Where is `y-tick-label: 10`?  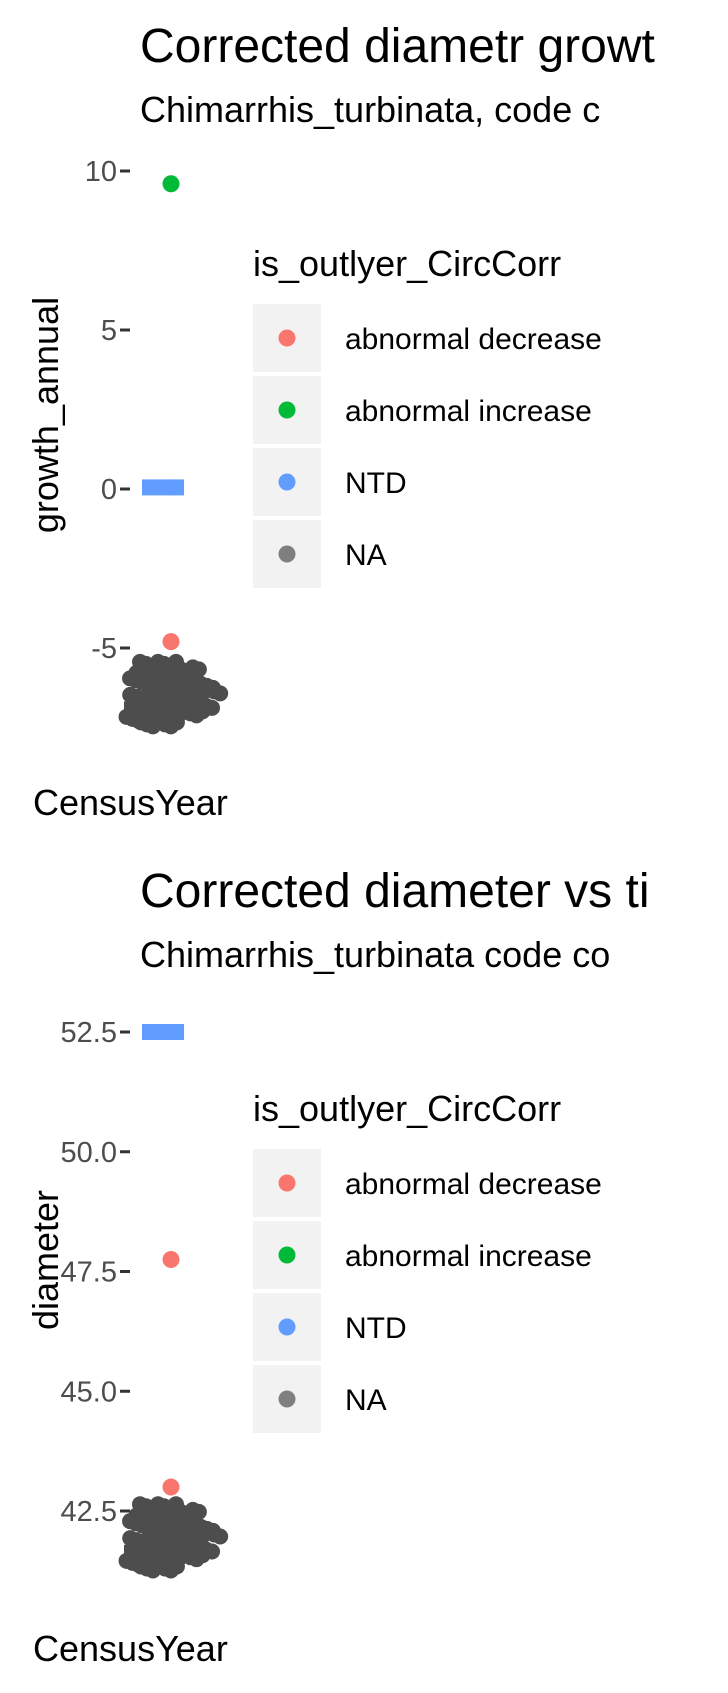
y-tick-label: 10 is located at coordinates (101, 172).